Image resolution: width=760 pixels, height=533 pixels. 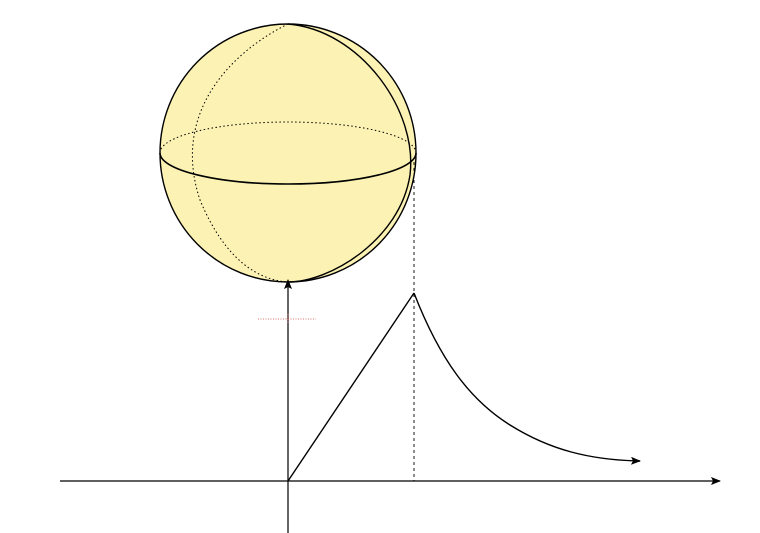 I want to click on sphere-meridian-back, so click(x=240, y=153).